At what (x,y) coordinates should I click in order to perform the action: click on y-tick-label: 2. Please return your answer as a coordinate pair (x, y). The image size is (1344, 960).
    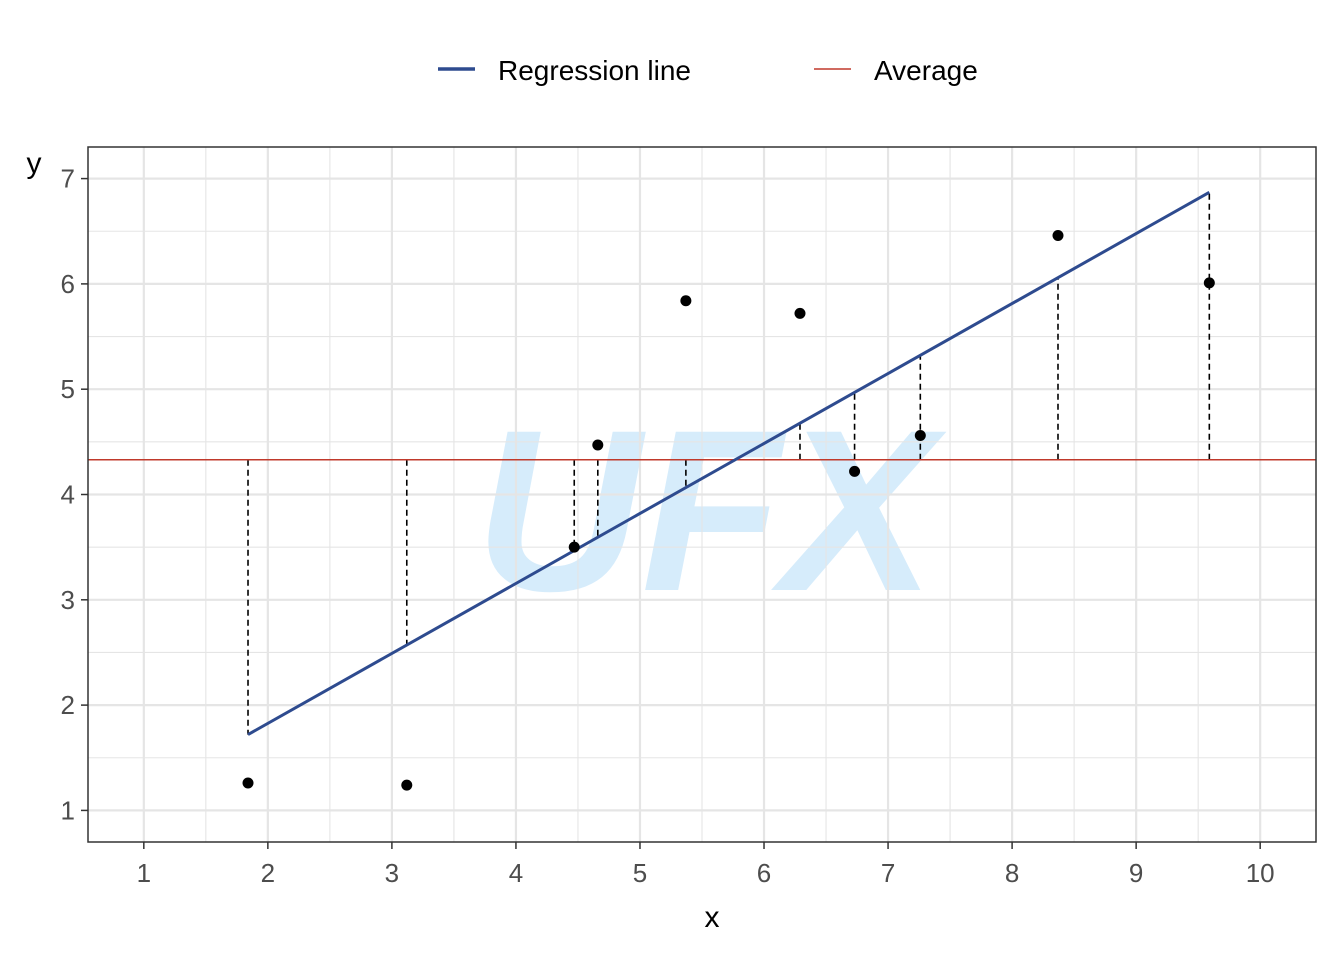
    Looking at the image, I should click on (68, 705).